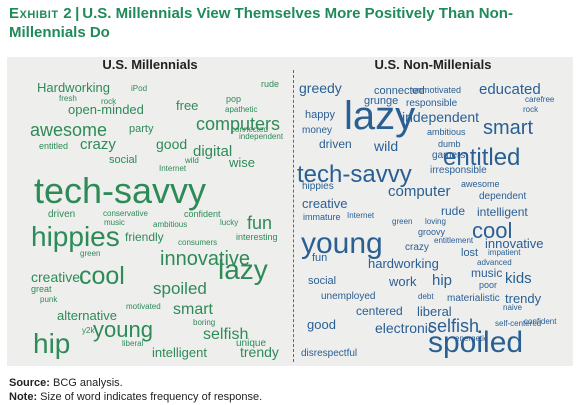 The width and height of the screenshot is (580, 405). I want to click on non-millennial-word-59: confident, so click(540, 321).